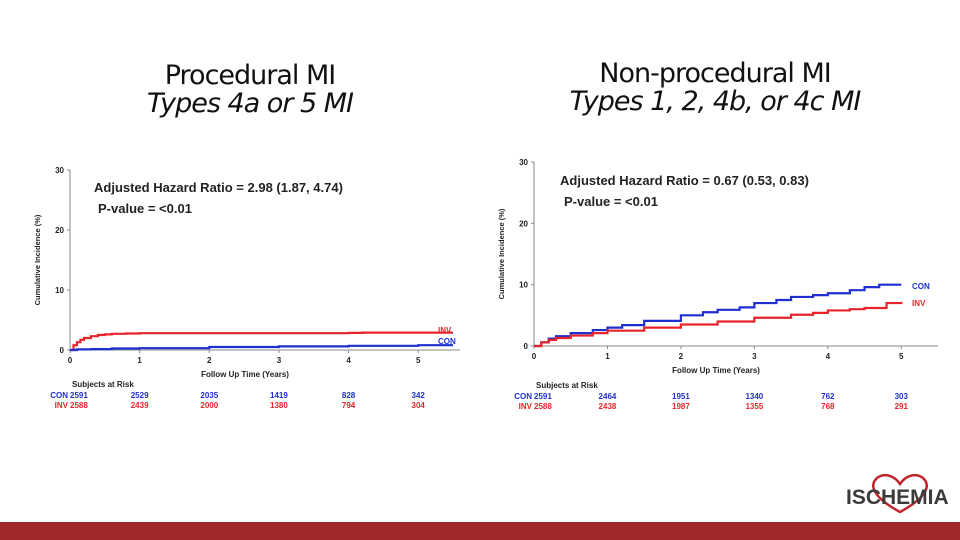 The width and height of the screenshot is (960, 540). What do you see at coordinates (140, 395) in the screenshot?
I see `risk-value: 2529` at bounding box center [140, 395].